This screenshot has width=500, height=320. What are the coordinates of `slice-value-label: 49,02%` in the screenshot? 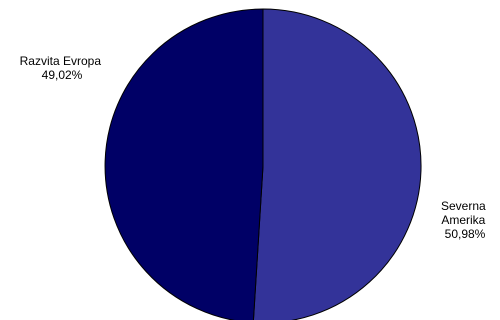 It's located at (62, 75).